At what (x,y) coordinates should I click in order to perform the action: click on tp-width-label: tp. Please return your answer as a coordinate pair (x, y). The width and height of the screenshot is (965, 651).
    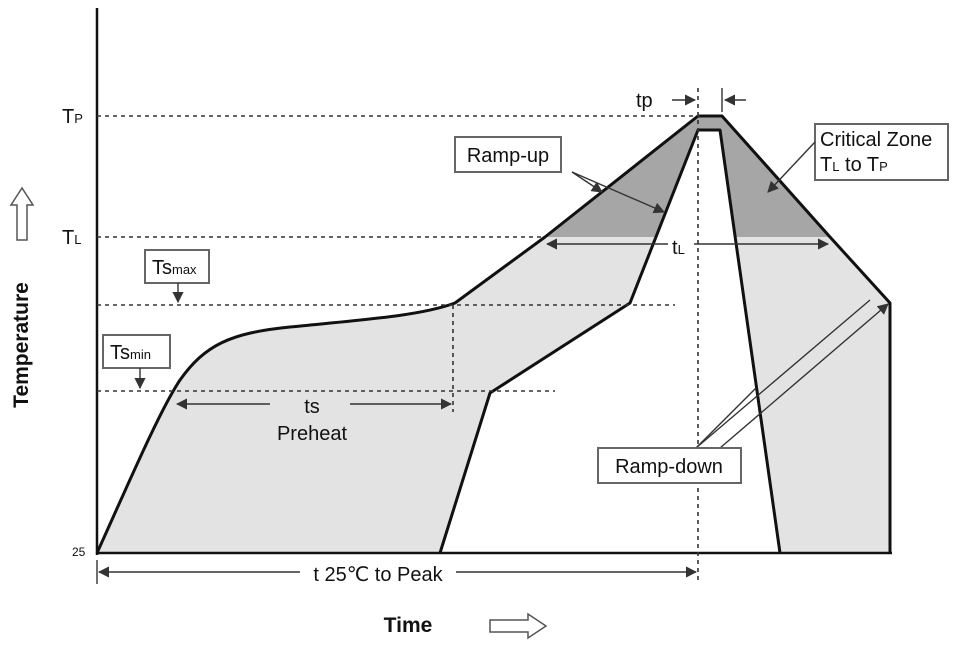
    Looking at the image, I should click on (644, 101).